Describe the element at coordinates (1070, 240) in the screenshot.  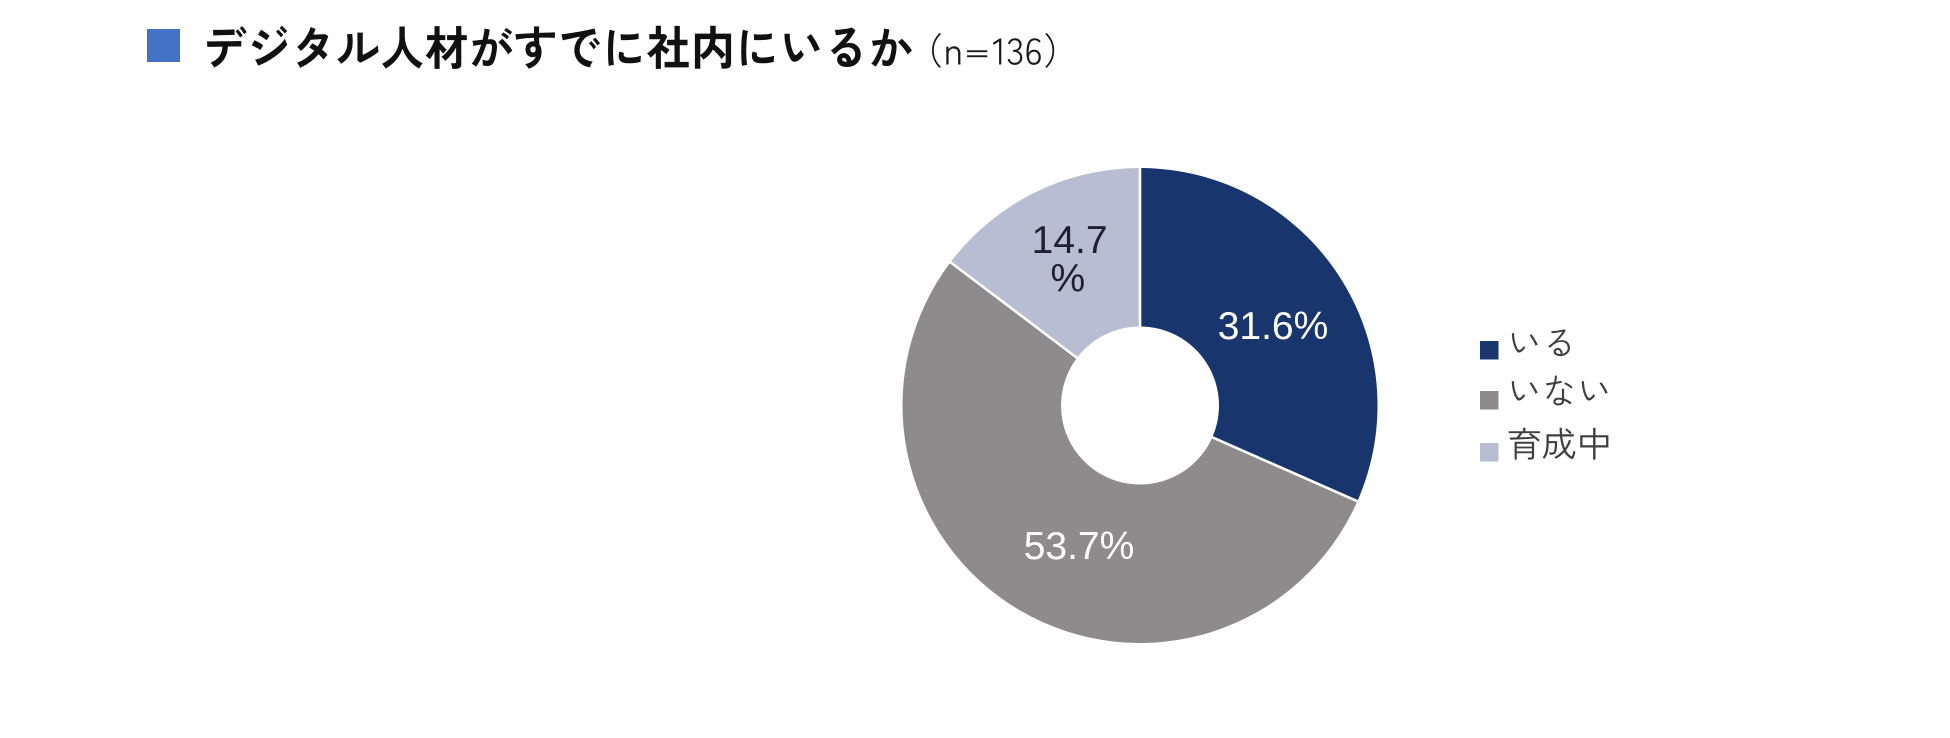
I see `svg-text: 14.7` at that location.